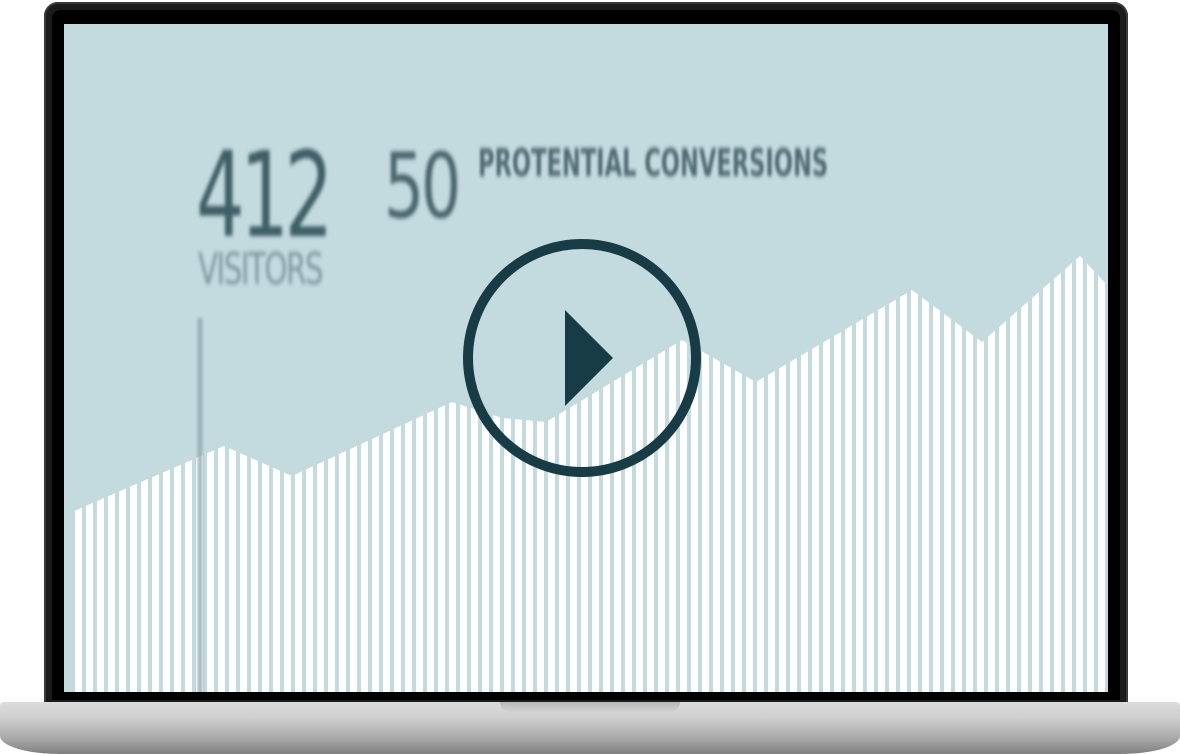 Image resolution: width=1180 pixels, height=754 pixels. I want to click on laptop-notch, so click(590, 707).